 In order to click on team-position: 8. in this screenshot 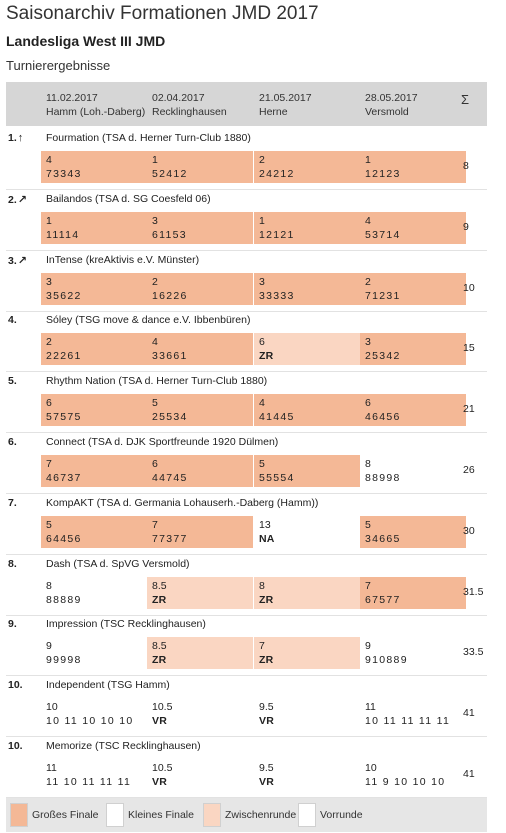, I will do `click(12, 564)`.